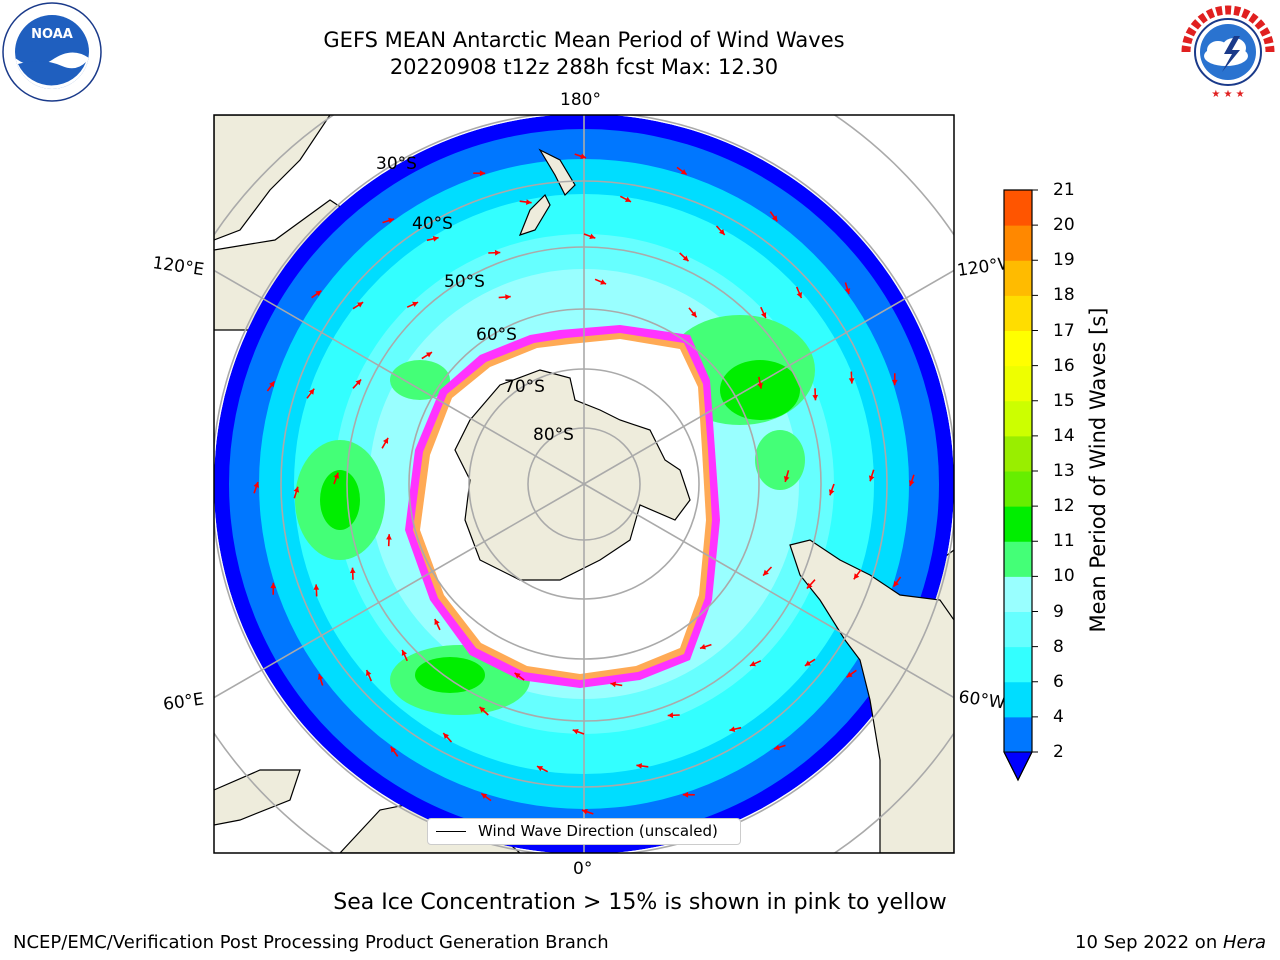 The width and height of the screenshot is (1280, 960). Describe the element at coordinates (582, 869) in the screenshot. I see `lon-label-0: 0°` at that location.